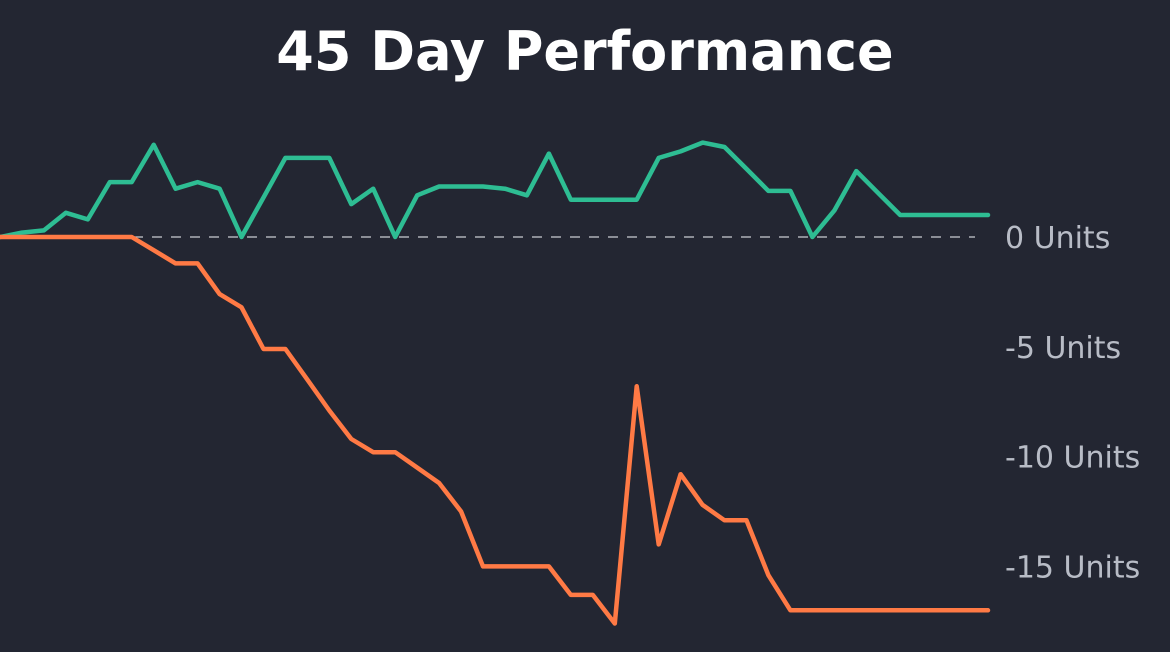 The width and height of the screenshot is (1170, 652). What do you see at coordinates (1063, 348) in the screenshot?
I see `y-tick-label: -5 Units` at bounding box center [1063, 348].